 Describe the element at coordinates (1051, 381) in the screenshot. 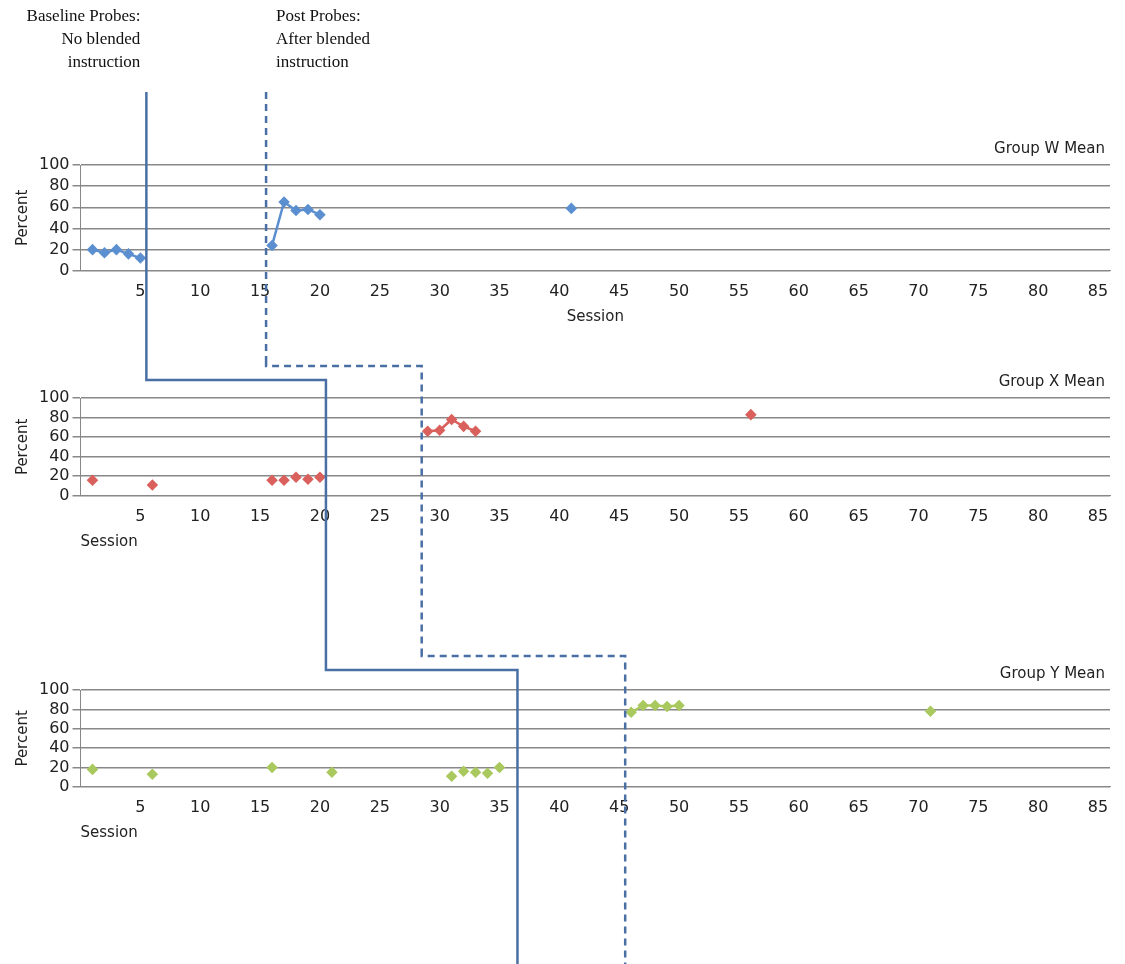

I see `chart-title: Group X Mean` at that location.